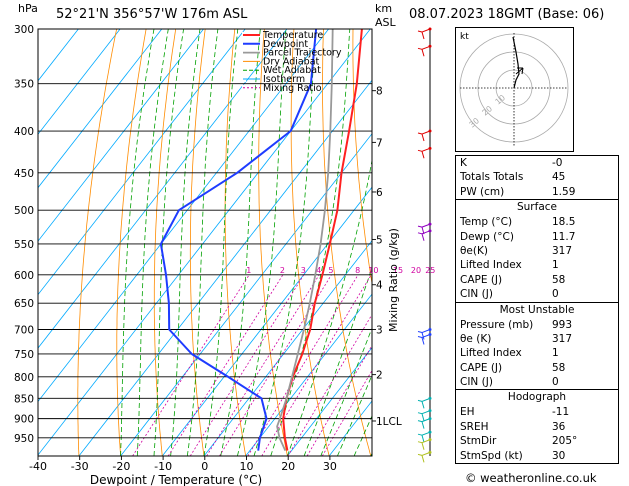  I want to click on mu-row: Lifted Index 1, so click(537, 353).